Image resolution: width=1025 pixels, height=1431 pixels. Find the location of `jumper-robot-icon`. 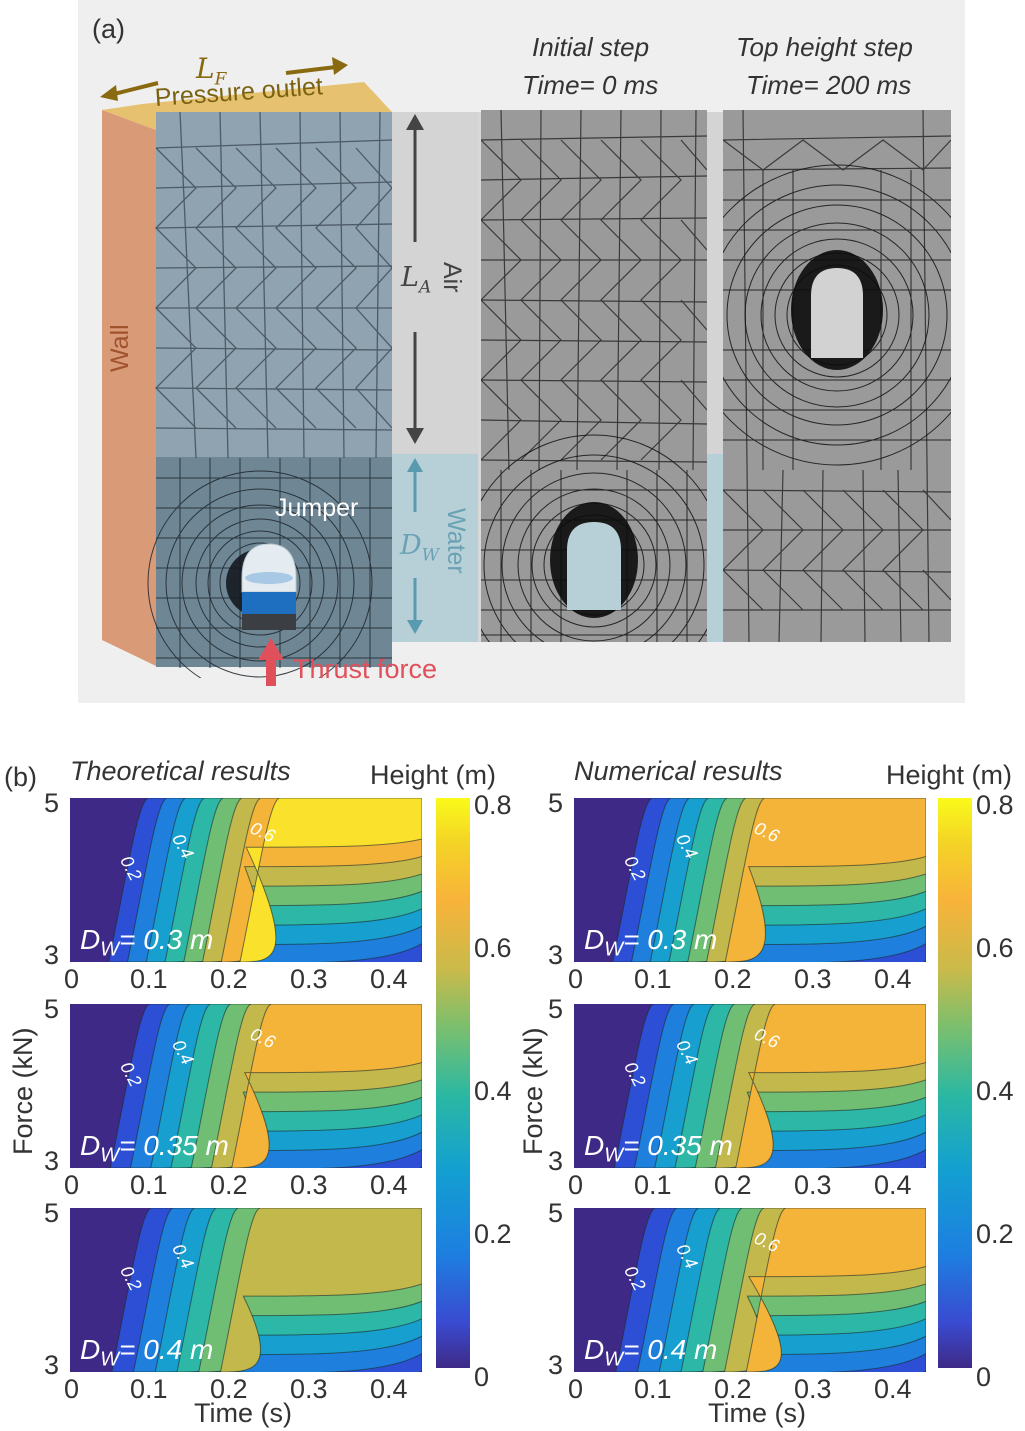

jumper-robot-icon is located at coordinates (269, 586).